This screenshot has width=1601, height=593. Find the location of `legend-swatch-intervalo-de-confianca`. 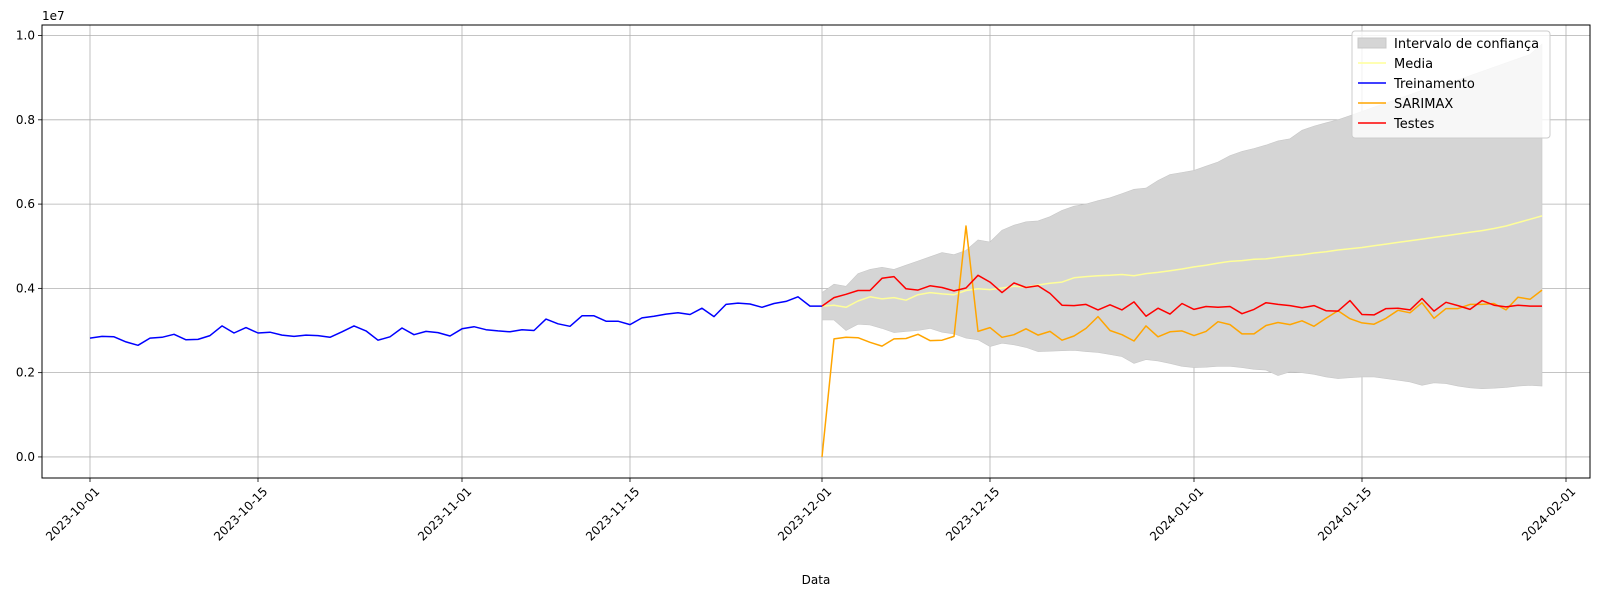

legend-swatch-intervalo-de-confianca is located at coordinates (1372, 43).